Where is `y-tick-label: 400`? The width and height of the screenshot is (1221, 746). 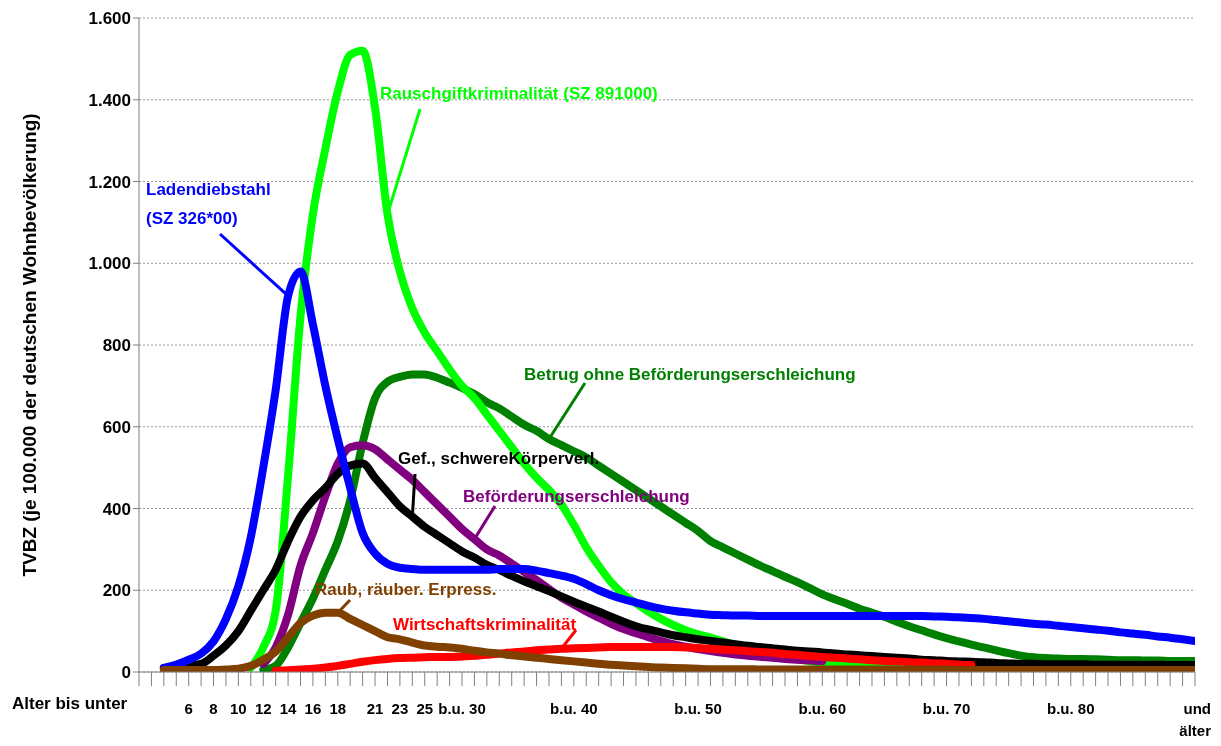
y-tick-label: 400 is located at coordinates (116, 509).